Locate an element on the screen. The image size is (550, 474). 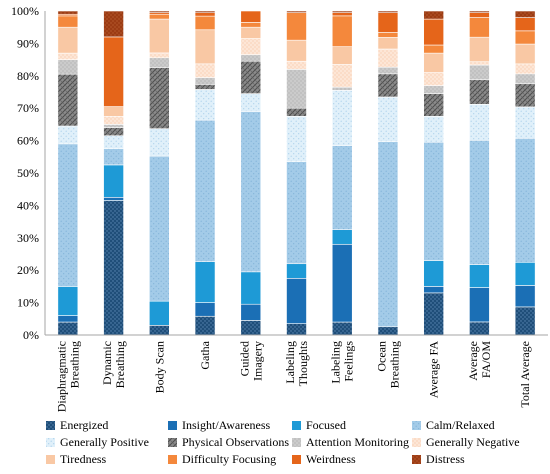
x-tick-label: FA/OM is located at coordinates (486, 359).